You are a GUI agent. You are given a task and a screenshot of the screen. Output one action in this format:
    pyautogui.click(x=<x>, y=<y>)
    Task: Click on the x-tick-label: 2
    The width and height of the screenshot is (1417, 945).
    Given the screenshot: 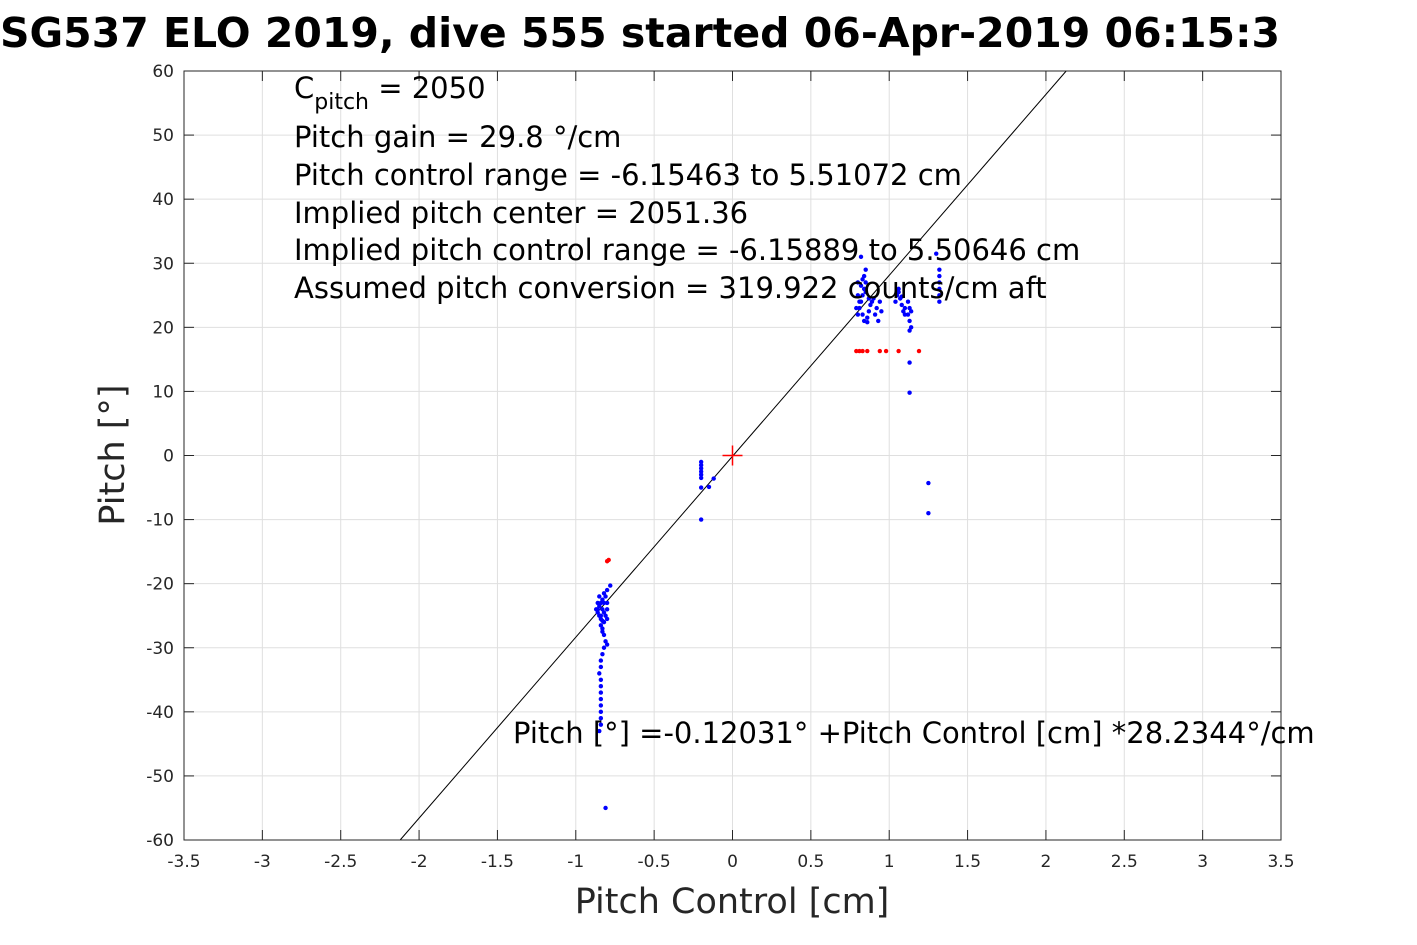 What is the action you would take?
    pyautogui.click(x=1046, y=862)
    